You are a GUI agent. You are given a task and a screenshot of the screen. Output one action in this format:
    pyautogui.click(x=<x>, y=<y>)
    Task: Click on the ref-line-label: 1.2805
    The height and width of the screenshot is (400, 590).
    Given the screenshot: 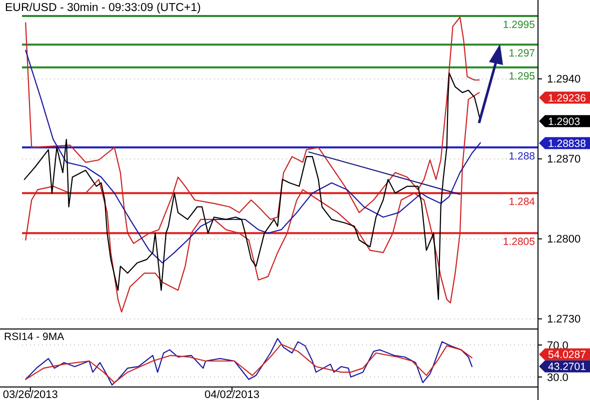 What is the action you would take?
    pyautogui.click(x=519, y=242)
    